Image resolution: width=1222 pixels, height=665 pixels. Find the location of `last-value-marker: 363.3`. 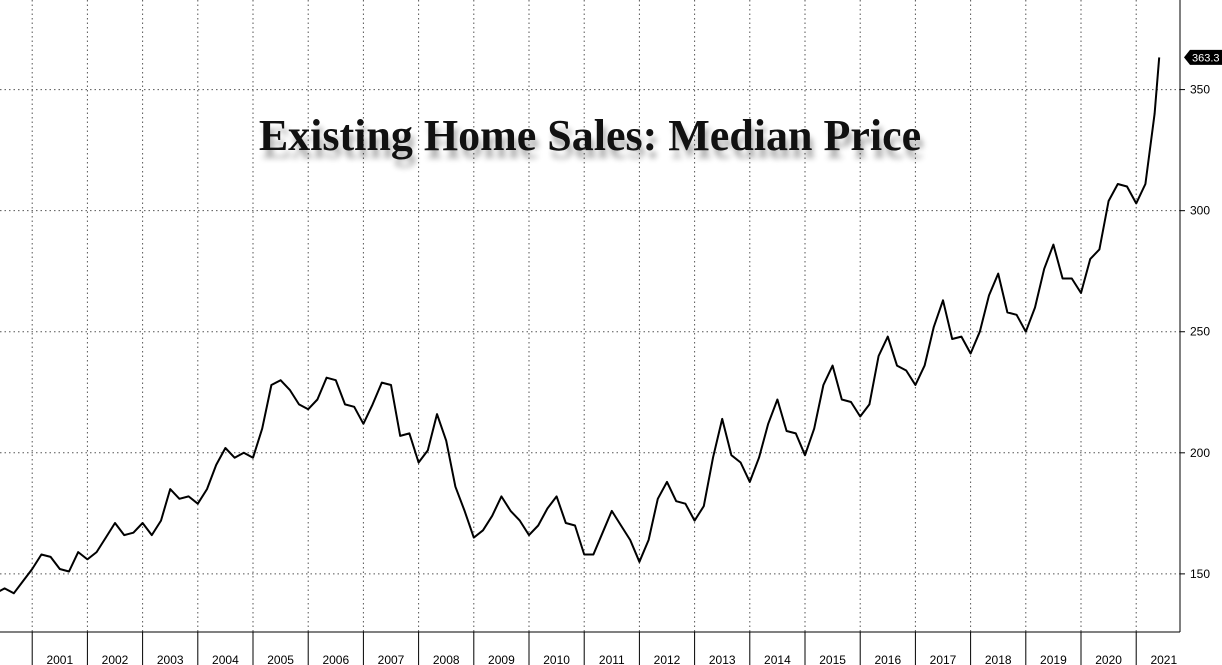

last-value-marker: 363.3 is located at coordinates (1203, 57).